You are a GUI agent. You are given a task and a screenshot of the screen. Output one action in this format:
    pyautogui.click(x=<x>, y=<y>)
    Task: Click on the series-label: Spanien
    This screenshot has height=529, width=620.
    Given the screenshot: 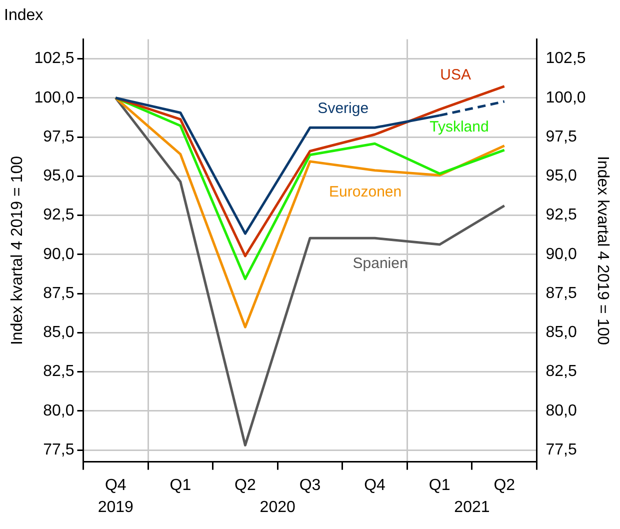 What is the action you would take?
    pyautogui.click(x=380, y=263)
    